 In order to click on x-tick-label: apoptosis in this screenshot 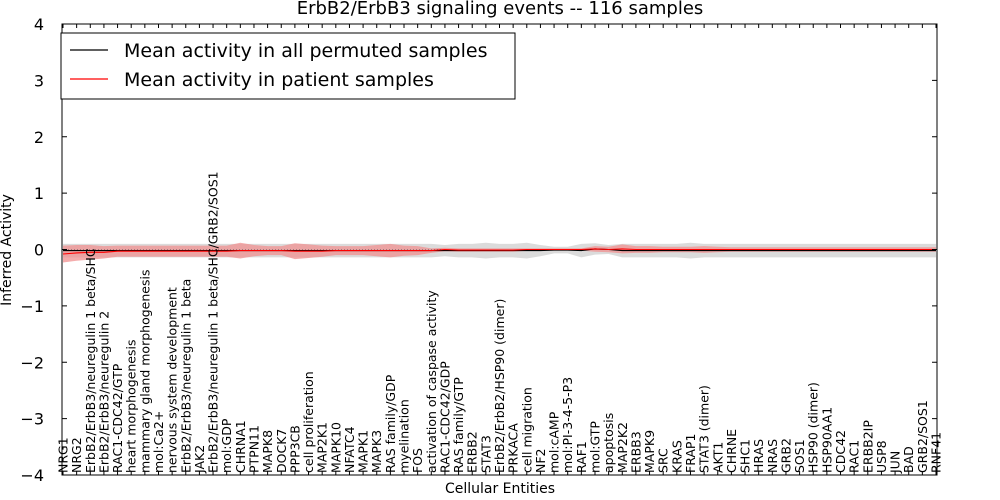, I will do `click(608, 443)`.